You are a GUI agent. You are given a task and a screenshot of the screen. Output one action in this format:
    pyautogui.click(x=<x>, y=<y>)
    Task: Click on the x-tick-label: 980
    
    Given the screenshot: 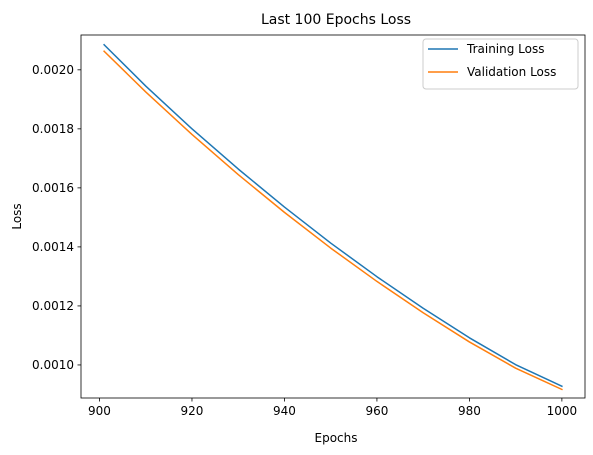 What is the action you would take?
    pyautogui.click(x=469, y=411)
    